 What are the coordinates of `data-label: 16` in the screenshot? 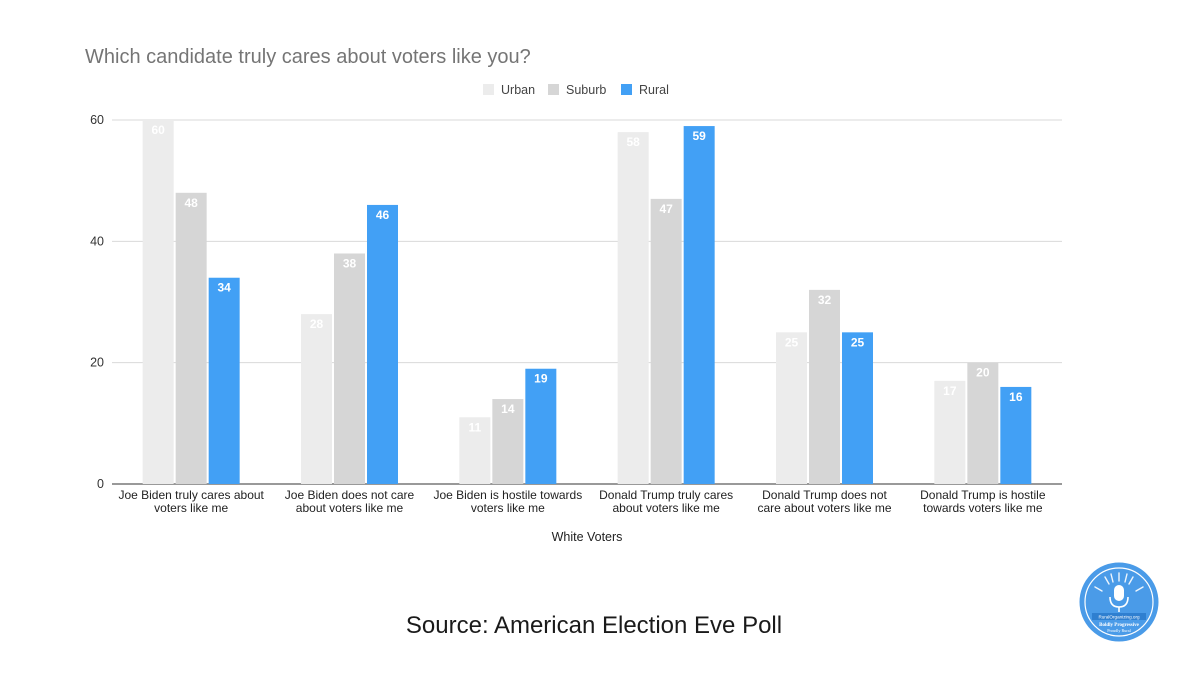 It's located at (1016, 397).